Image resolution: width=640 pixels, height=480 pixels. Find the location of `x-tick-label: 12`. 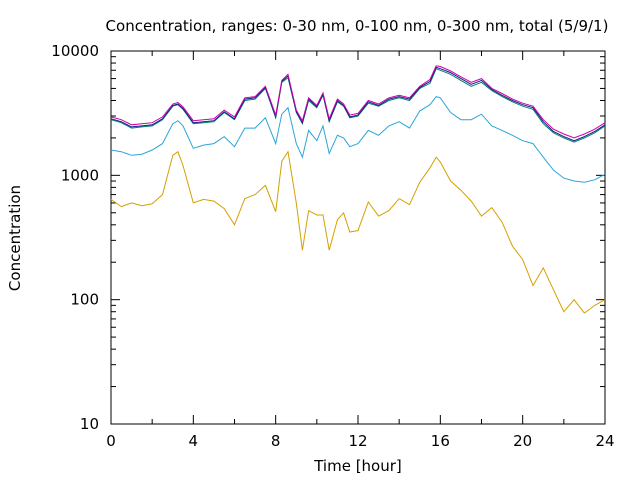

x-tick-label: 12 is located at coordinates (357, 441).